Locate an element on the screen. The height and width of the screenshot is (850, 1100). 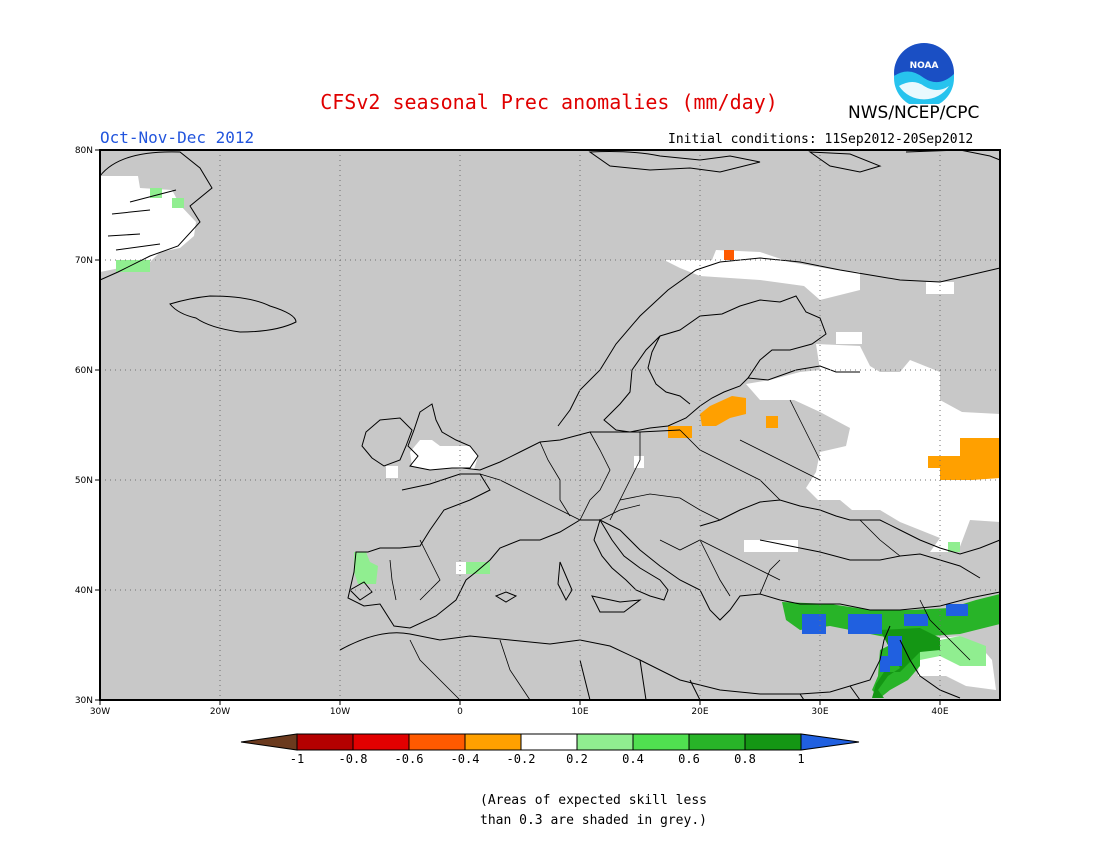
balkan-white-patch is located at coordinates (771, 546).